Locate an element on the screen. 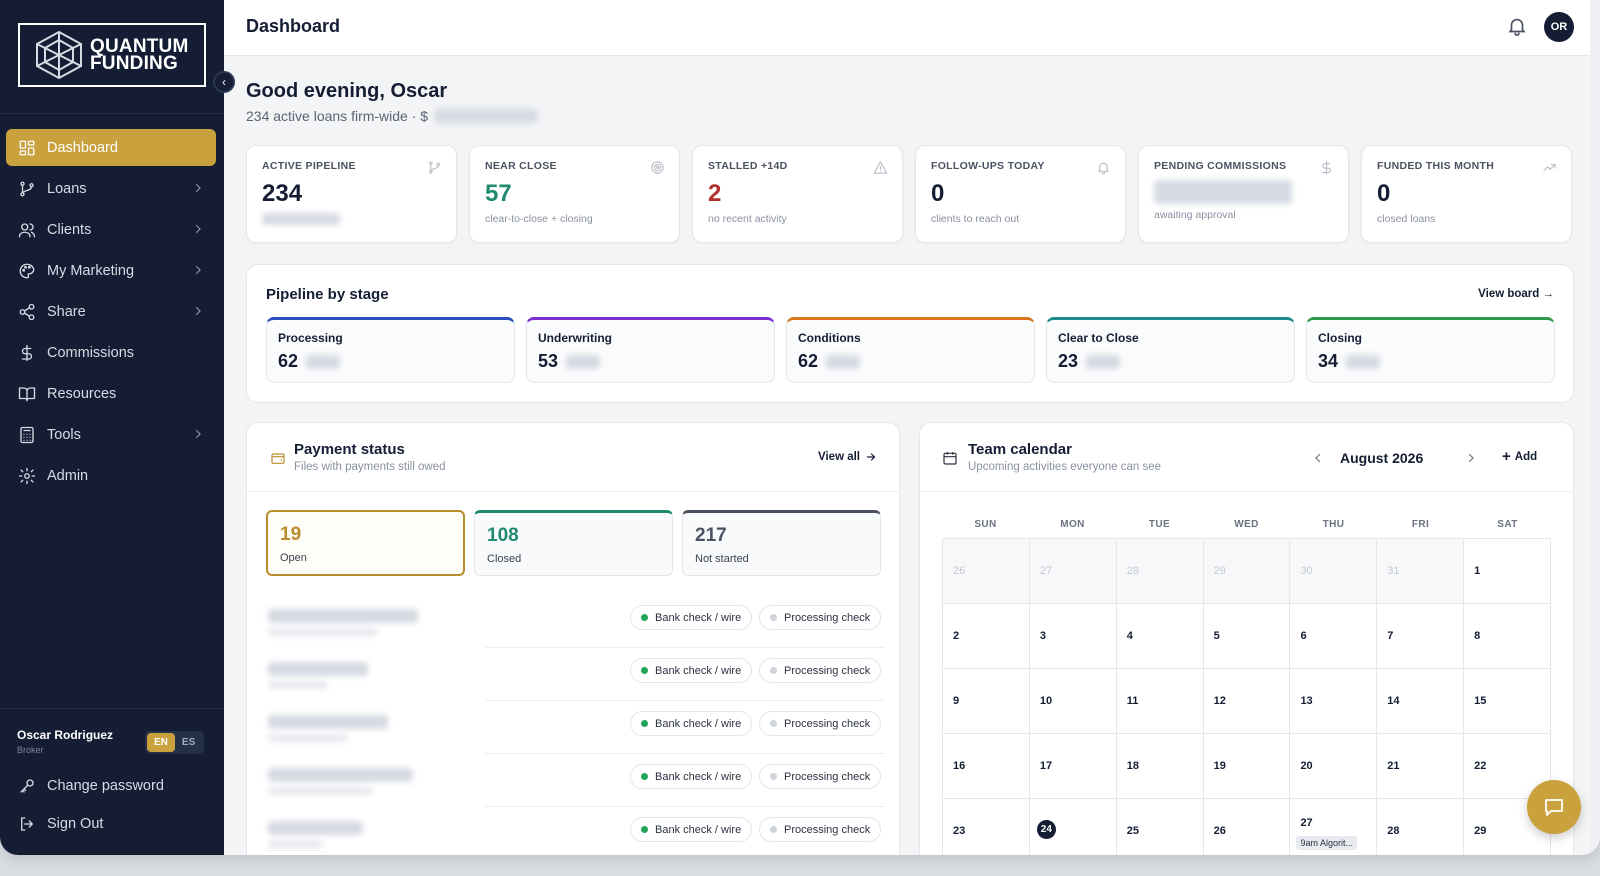 The height and width of the screenshot is (876, 1600). stat-label: FOLLOW-UPS TODAY is located at coordinates (988, 166).